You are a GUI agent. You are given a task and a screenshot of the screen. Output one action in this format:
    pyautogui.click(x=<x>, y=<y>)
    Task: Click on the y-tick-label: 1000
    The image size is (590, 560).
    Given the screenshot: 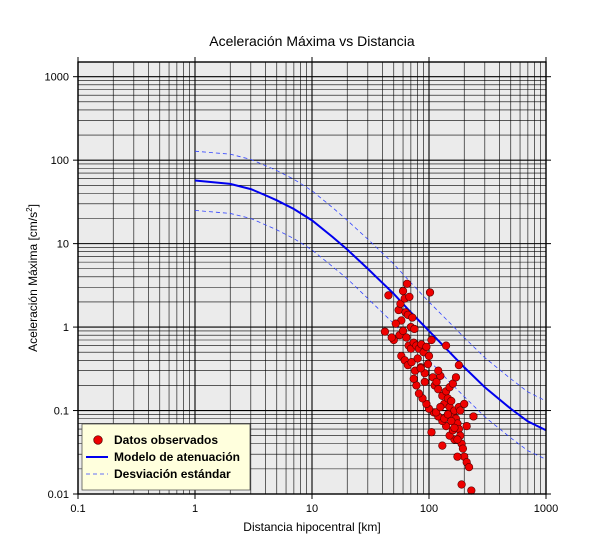 What is the action you would take?
    pyautogui.click(x=57, y=78)
    